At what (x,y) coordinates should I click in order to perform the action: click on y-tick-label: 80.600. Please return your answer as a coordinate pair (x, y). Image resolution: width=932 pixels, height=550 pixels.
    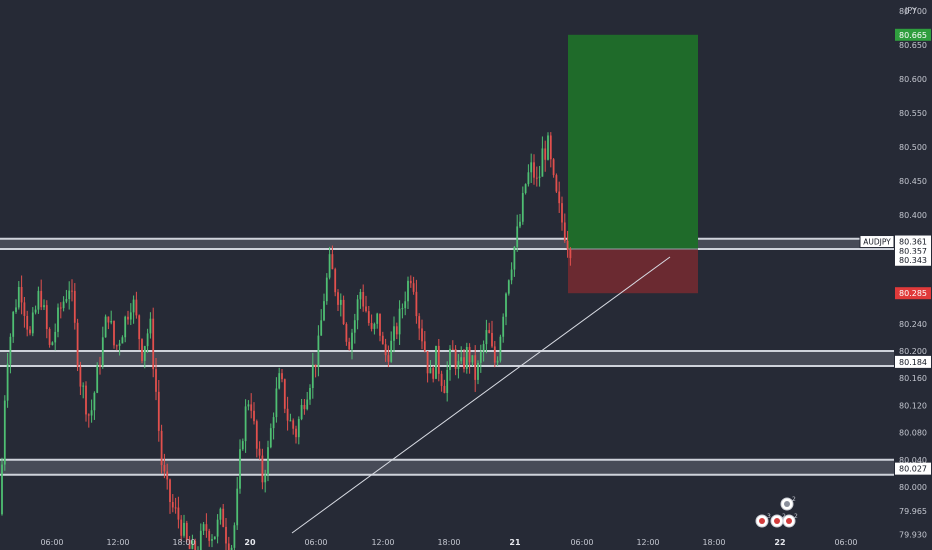
    Looking at the image, I should click on (913, 79).